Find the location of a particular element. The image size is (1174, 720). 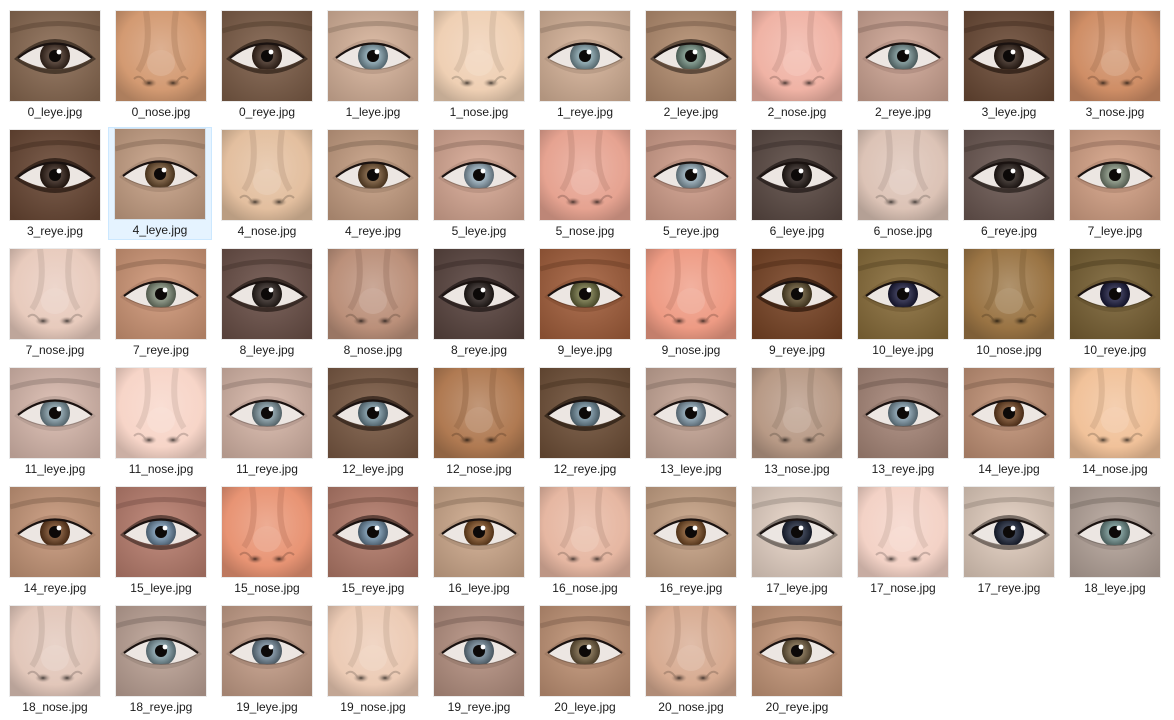

file-name-label: 0_nose.jpg is located at coordinates (161, 112).